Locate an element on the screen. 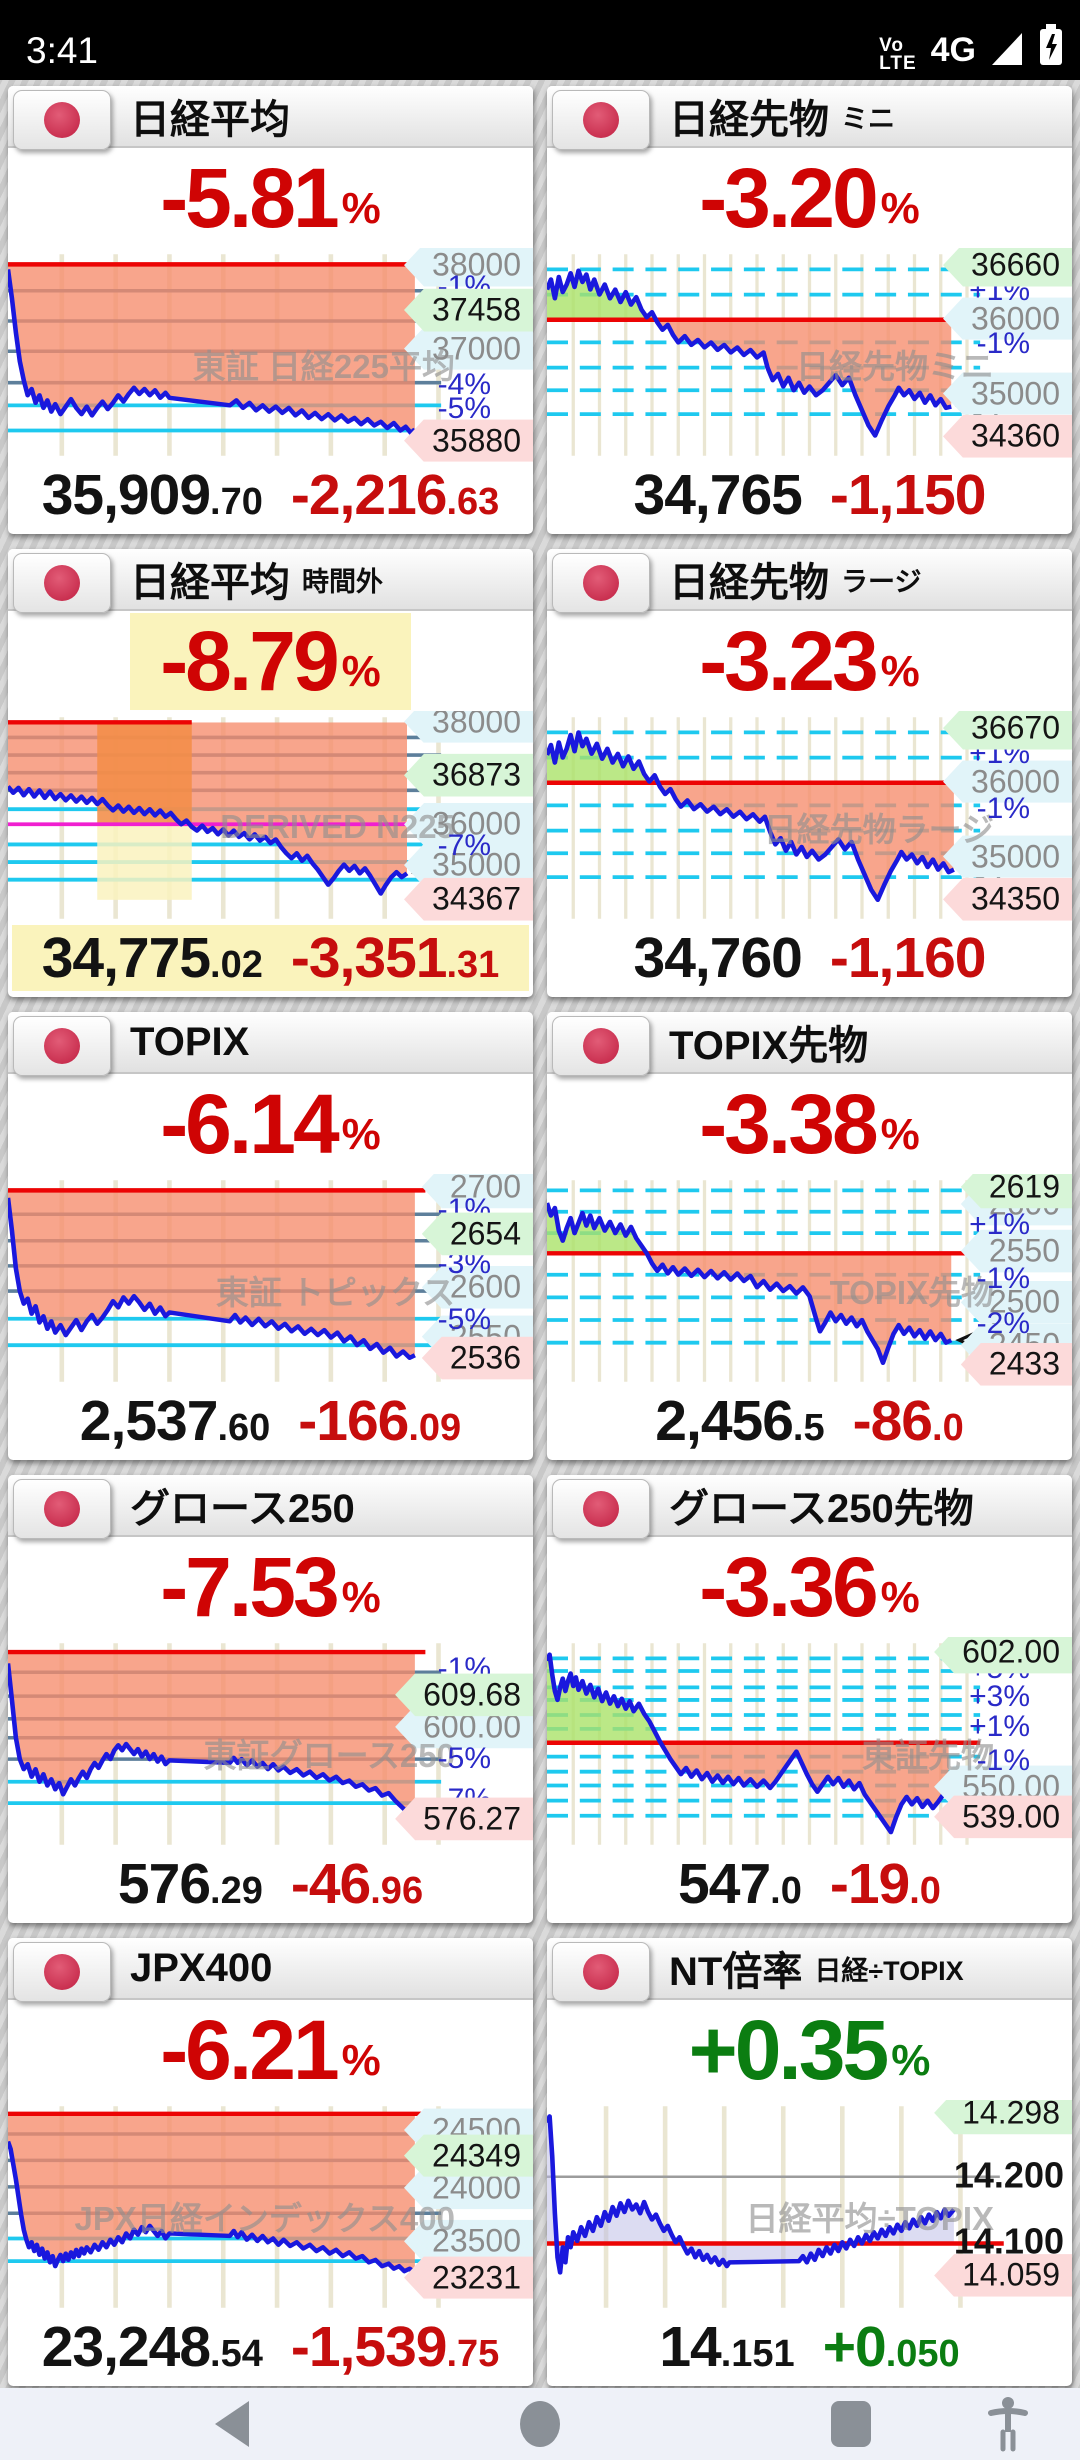 The height and width of the screenshot is (2460, 1080). axis-label-pink: 35880 is located at coordinates (468, 440).